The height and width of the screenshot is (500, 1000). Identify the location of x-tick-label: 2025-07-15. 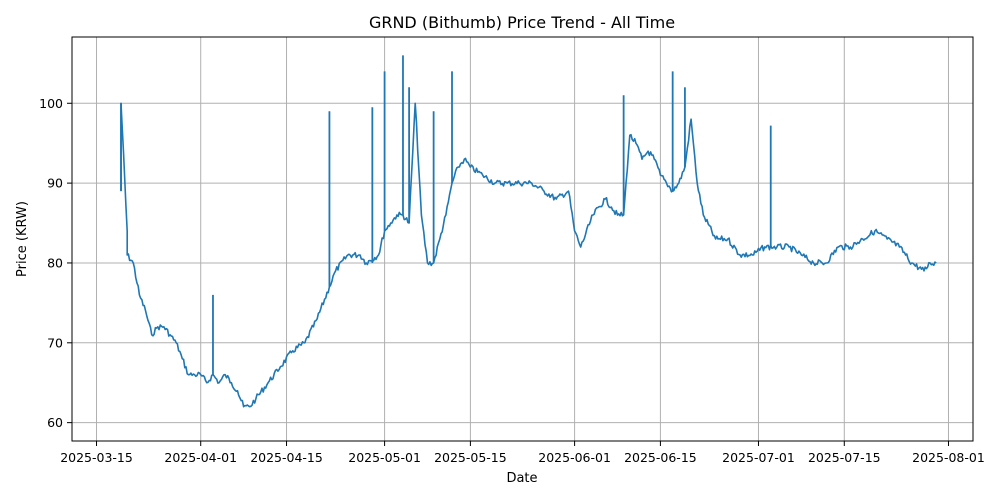
(844, 457).